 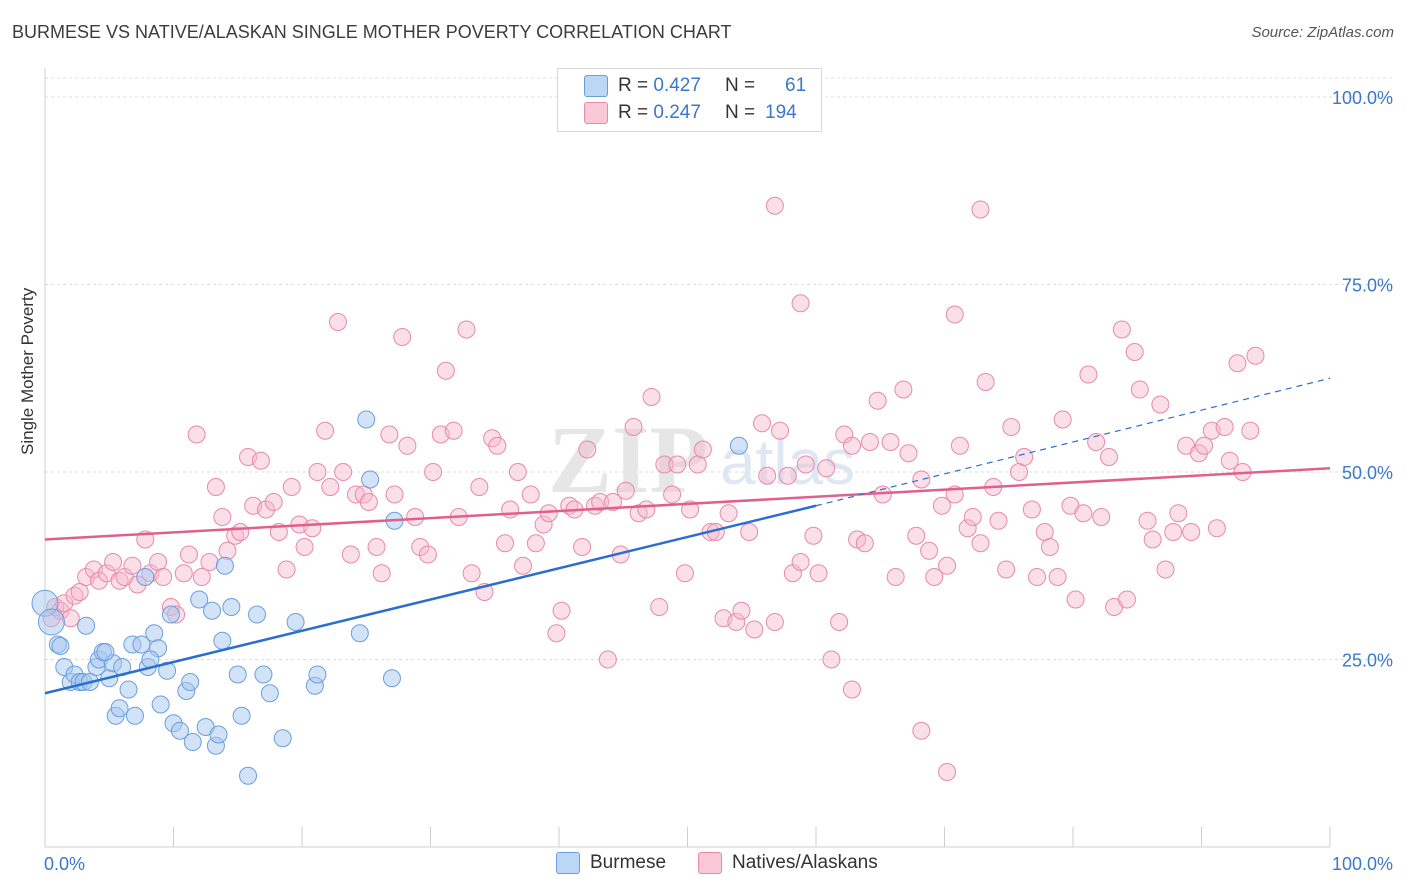 I want to click on y-tick-label: 25.0%, so click(x=1367, y=661).